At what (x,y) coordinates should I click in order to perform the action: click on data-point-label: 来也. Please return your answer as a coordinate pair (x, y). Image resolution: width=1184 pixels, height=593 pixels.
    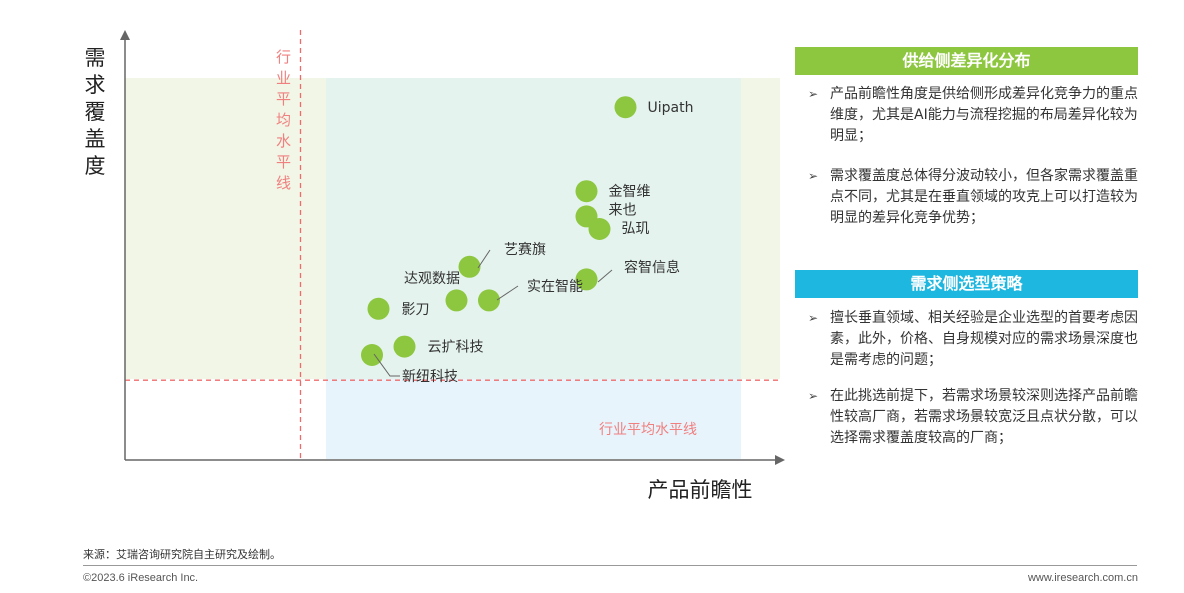
    Looking at the image, I should click on (623, 210).